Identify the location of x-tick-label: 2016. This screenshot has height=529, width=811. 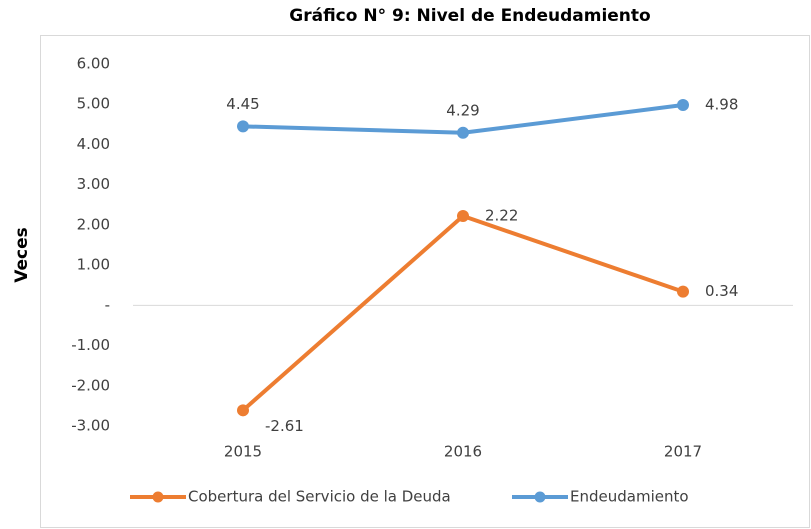
(463, 452).